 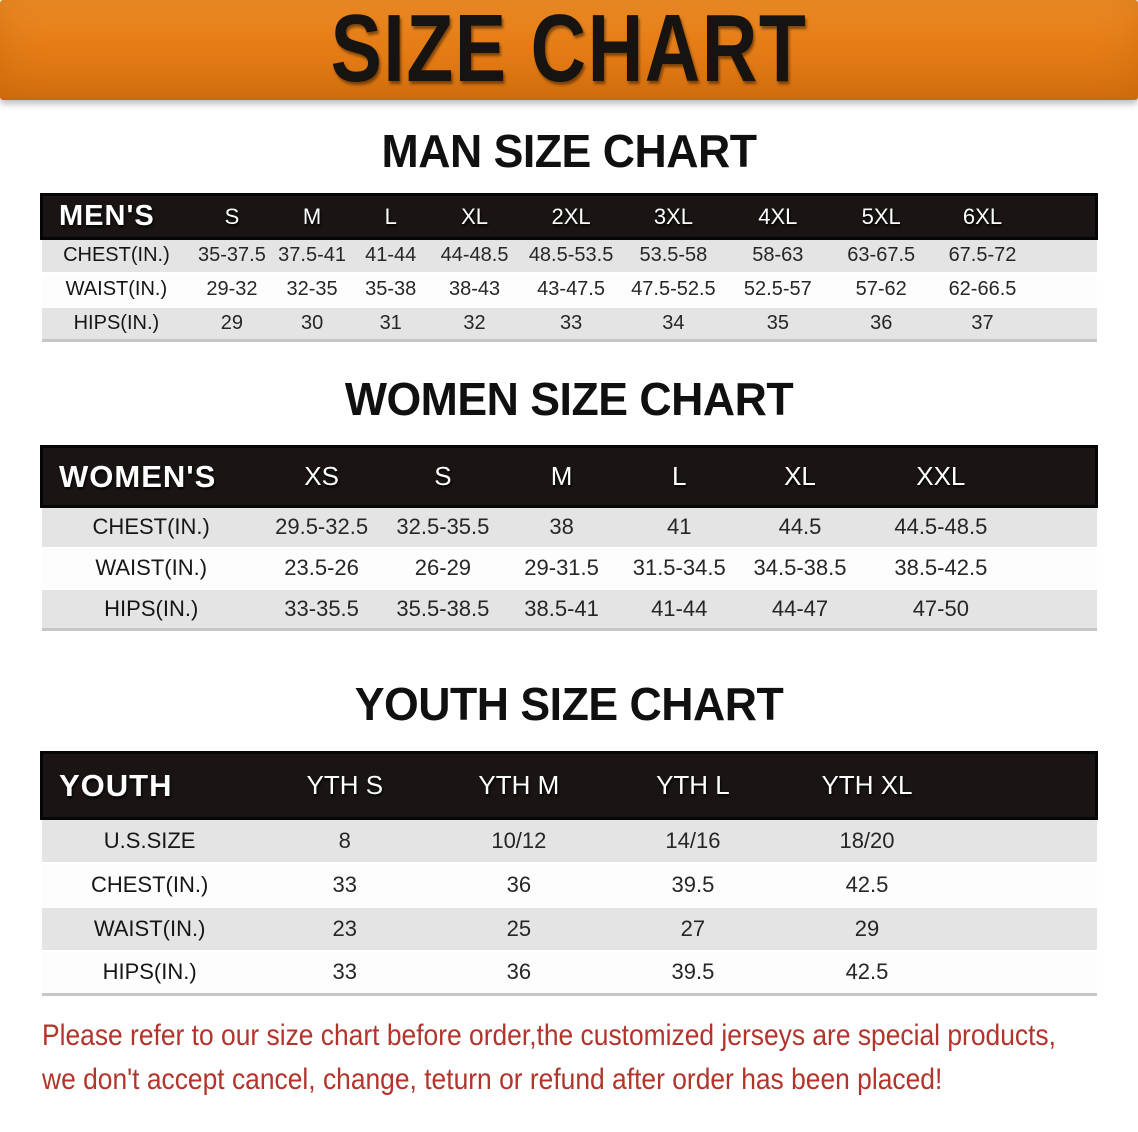 I want to click on size-cell: 44-47, so click(x=800, y=608).